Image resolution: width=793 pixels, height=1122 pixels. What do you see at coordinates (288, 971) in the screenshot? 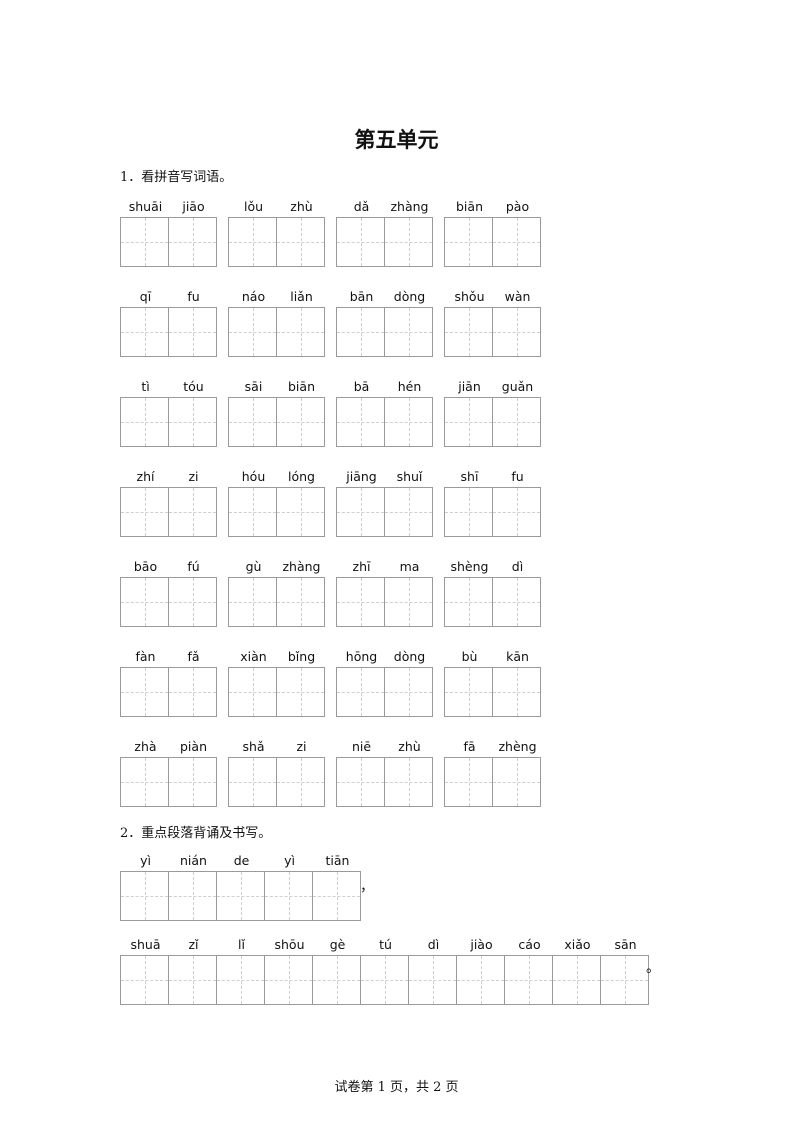
I see `writing-cell: shōu` at bounding box center [288, 971].